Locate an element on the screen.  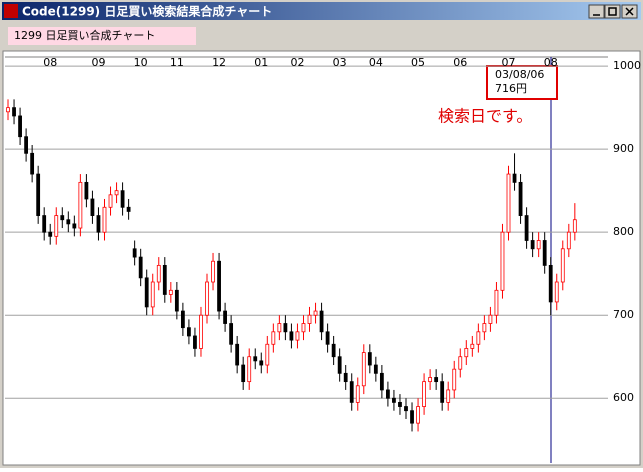
x-tick-label: 02 is located at coordinates (297, 62).